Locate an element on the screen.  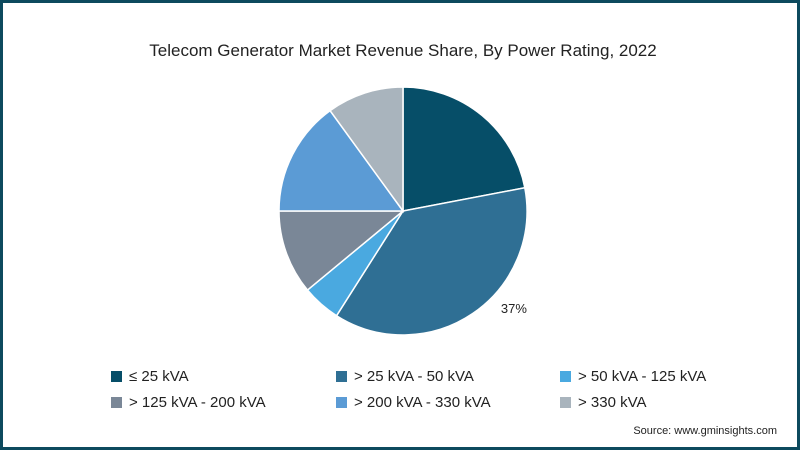
legend-item-gt-200-kva-330-kva: > 200 kVA - 330 kVA is located at coordinates (413, 402).